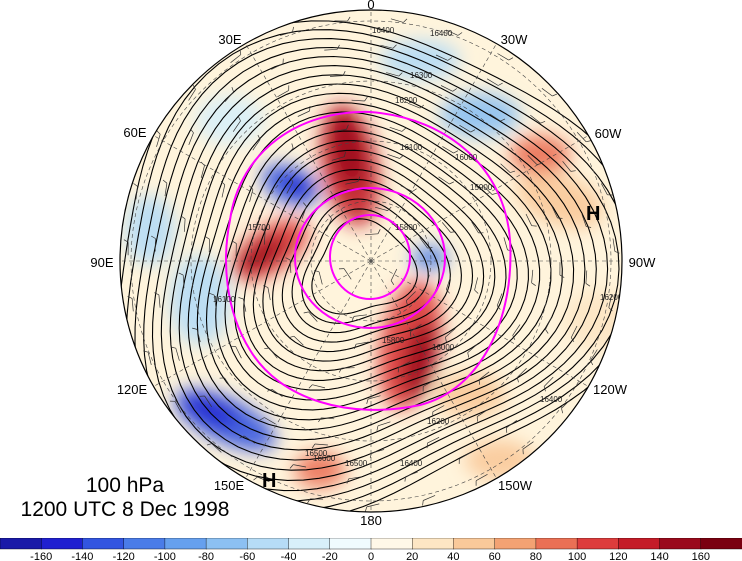 The height and width of the screenshot is (561, 742). Describe the element at coordinates (370, 6) in the screenshot. I see `longitude-label: 0` at that location.